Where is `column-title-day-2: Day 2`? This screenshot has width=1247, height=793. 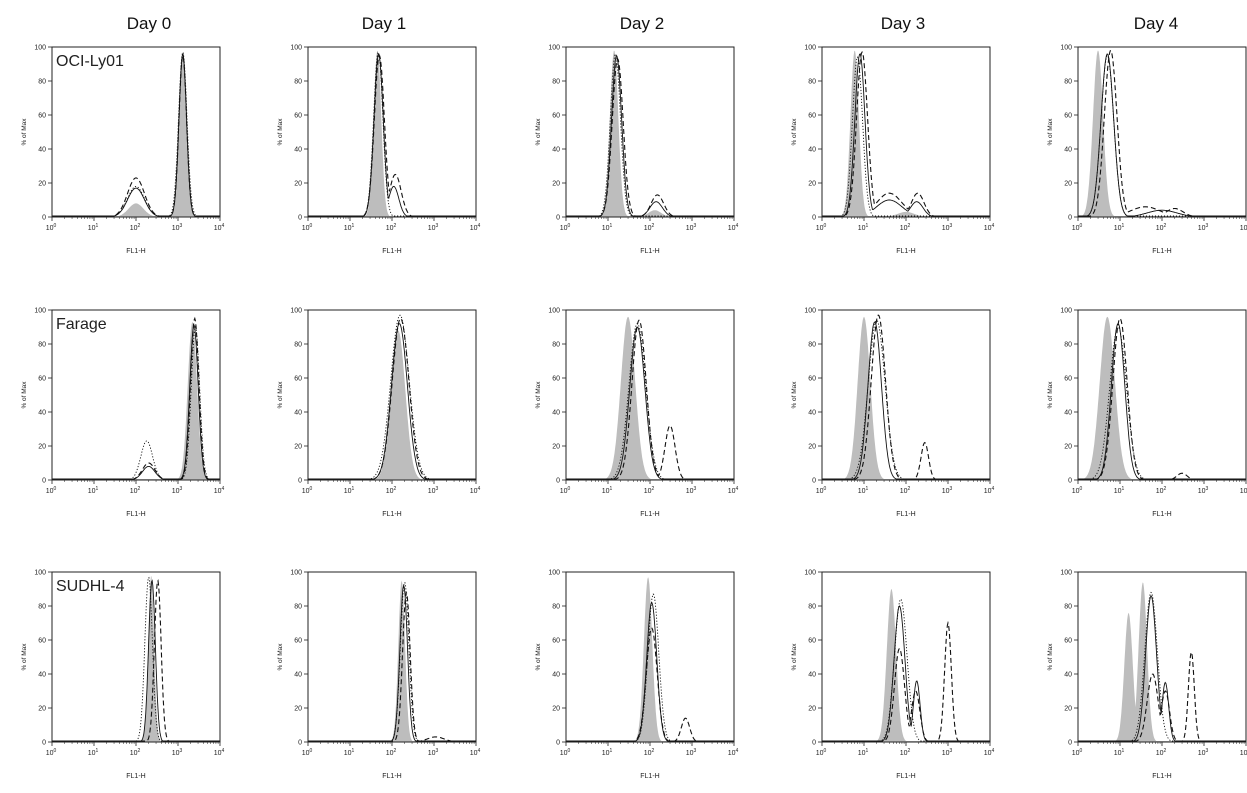
column-title-day-2: Day 2 is located at coordinates (642, 23).